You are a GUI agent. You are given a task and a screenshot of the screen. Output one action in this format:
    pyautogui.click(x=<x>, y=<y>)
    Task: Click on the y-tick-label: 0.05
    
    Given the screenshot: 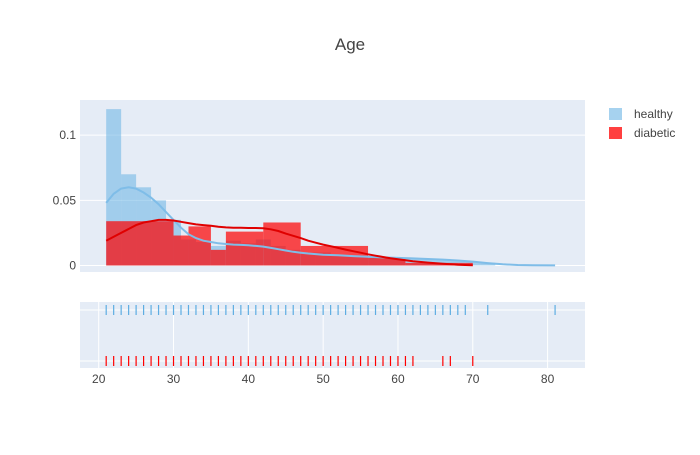 What is the action you would take?
    pyautogui.click(x=65, y=200)
    